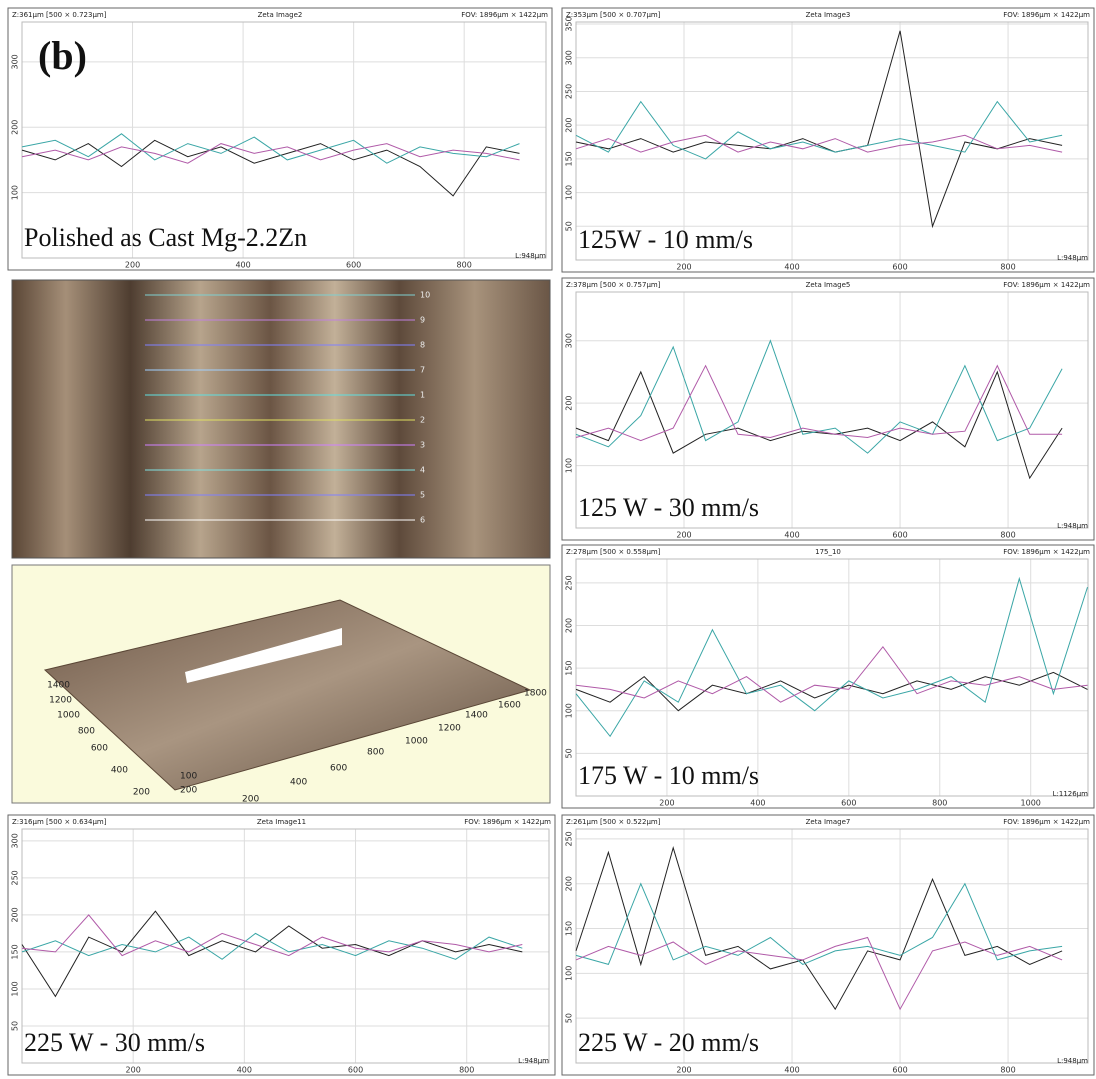 This screenshot has width=1096, height=1079. I want to click on chart-title: Zeta Image2, so click(280, 15).